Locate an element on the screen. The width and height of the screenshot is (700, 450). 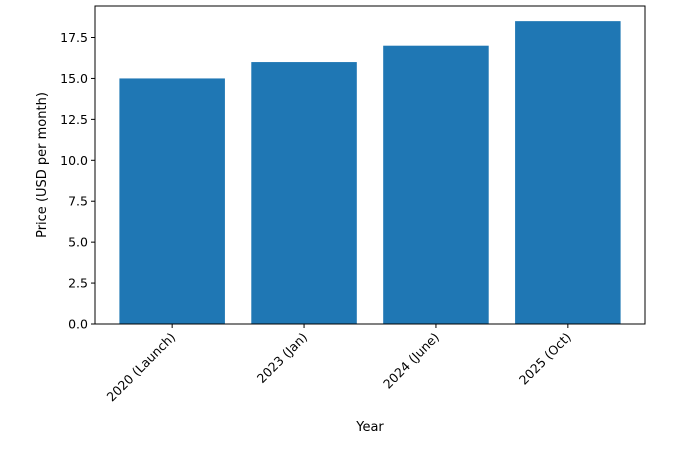
y-axis-label: Price (USD per month) is located at coordinates (42, 165).